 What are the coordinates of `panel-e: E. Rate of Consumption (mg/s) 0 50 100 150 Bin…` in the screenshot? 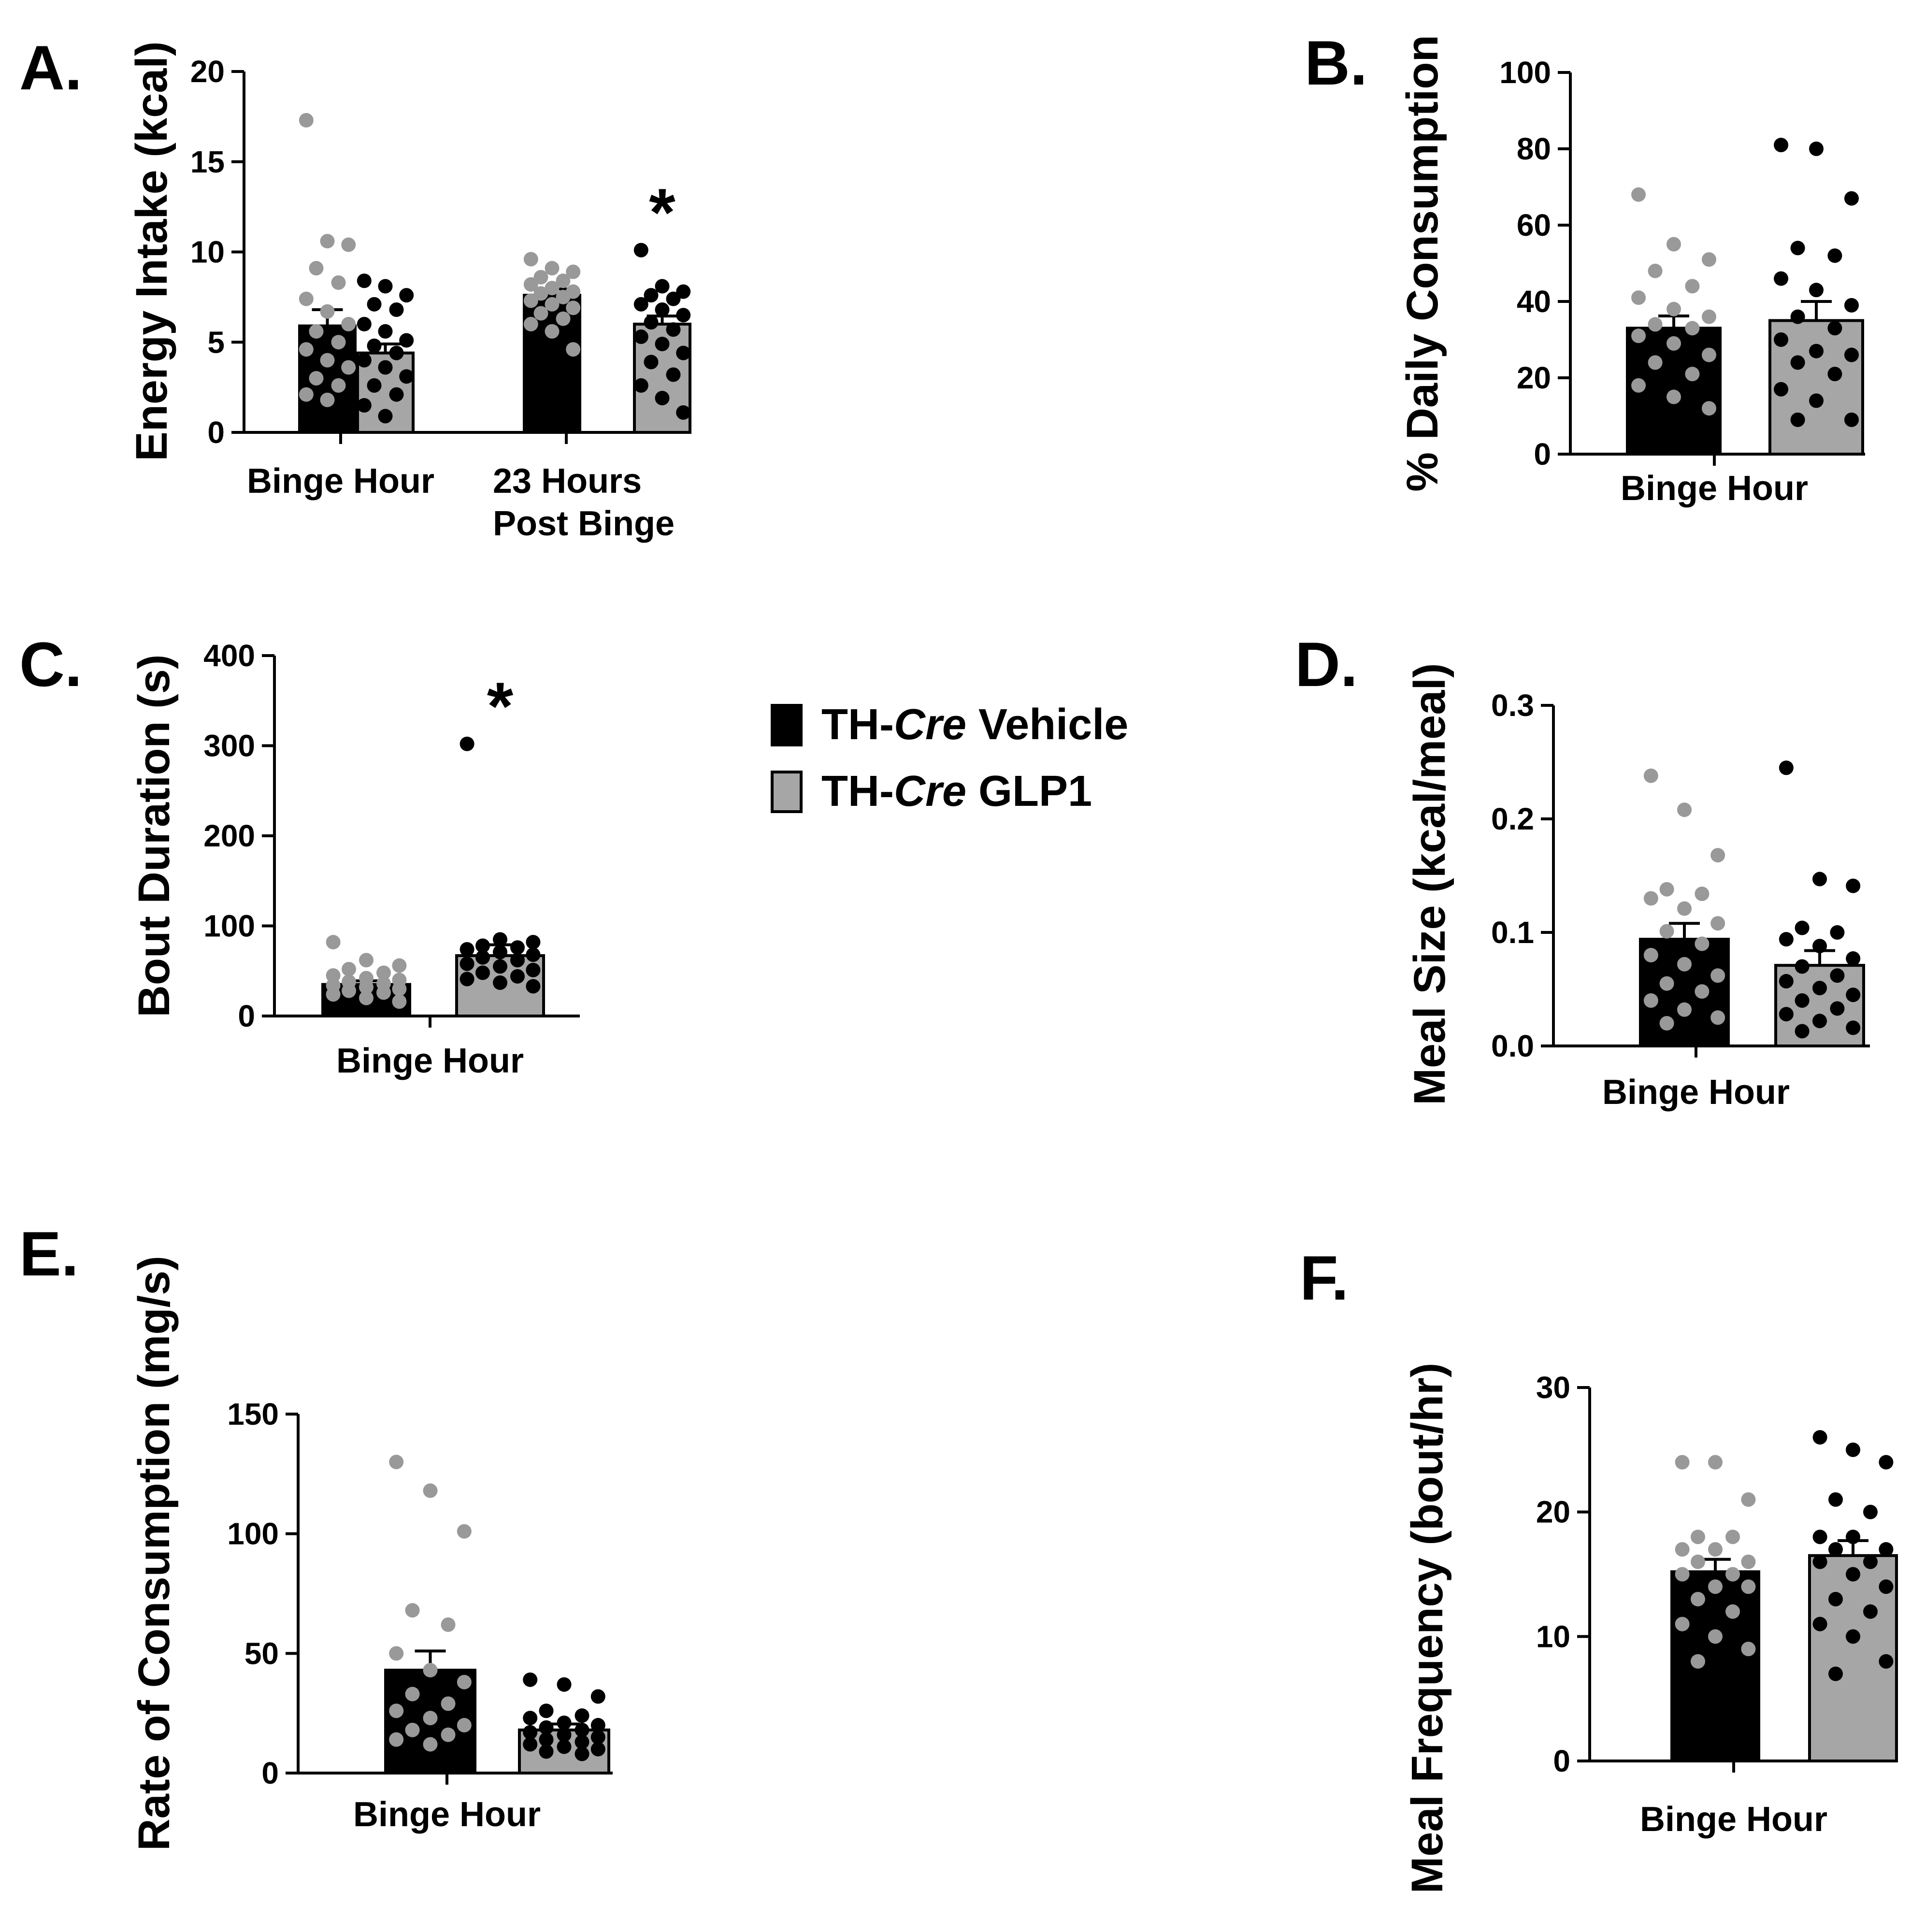 It's located at (316, 1535).